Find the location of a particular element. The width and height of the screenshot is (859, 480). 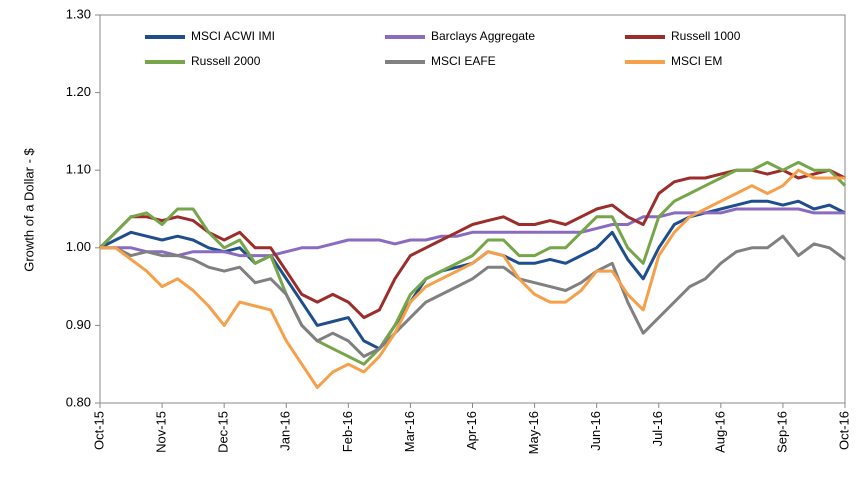

x-tick-label: May-16 is located at coordinates (533, 432).